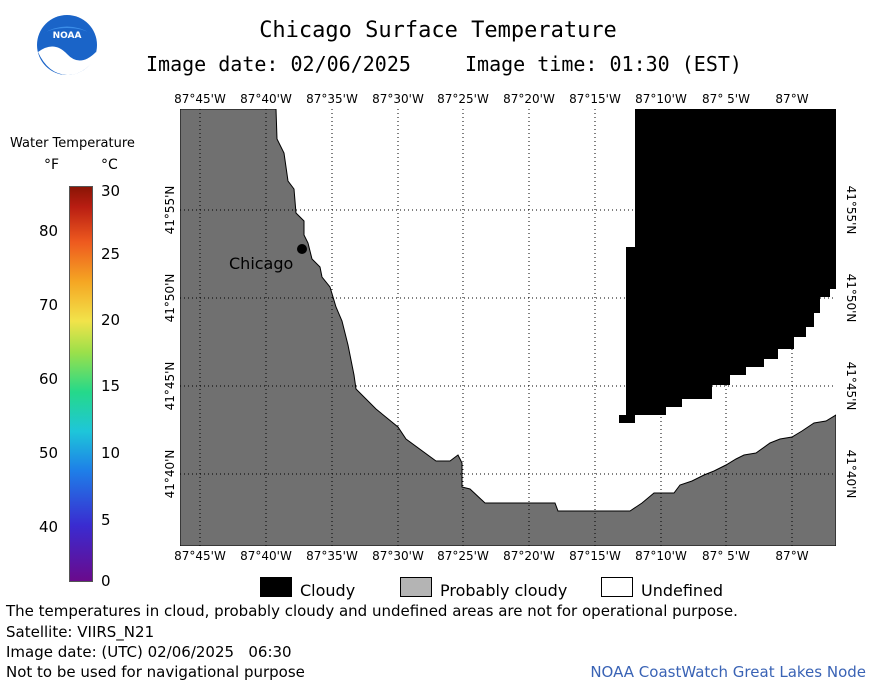 This screenshot has width=876, height=687. What do you see at coordinates (726, 99) in the screenshot?
I see `lon-label-top: 87° 5'W` at bounding box center [726, 99].